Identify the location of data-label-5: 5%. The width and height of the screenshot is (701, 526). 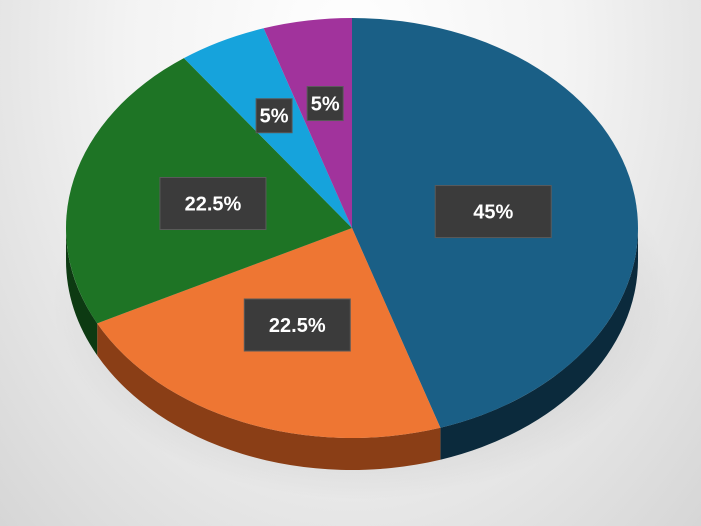
(325, 104).